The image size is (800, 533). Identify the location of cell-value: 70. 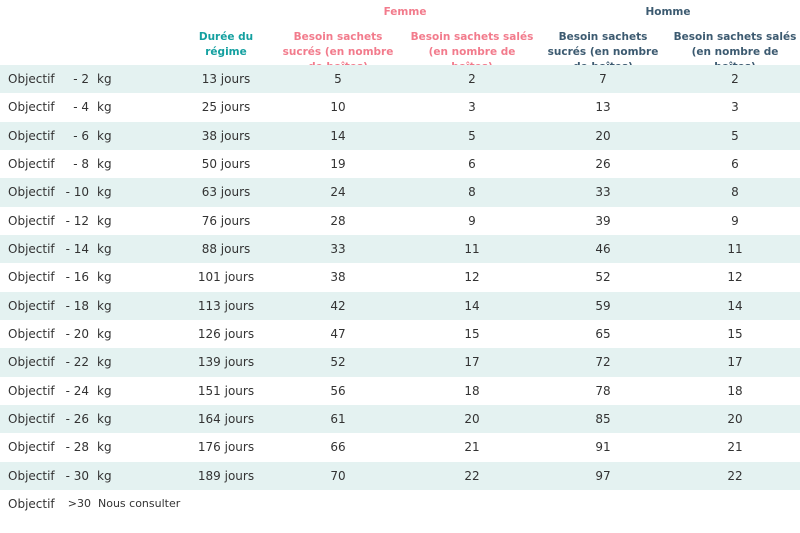
(338, 475).